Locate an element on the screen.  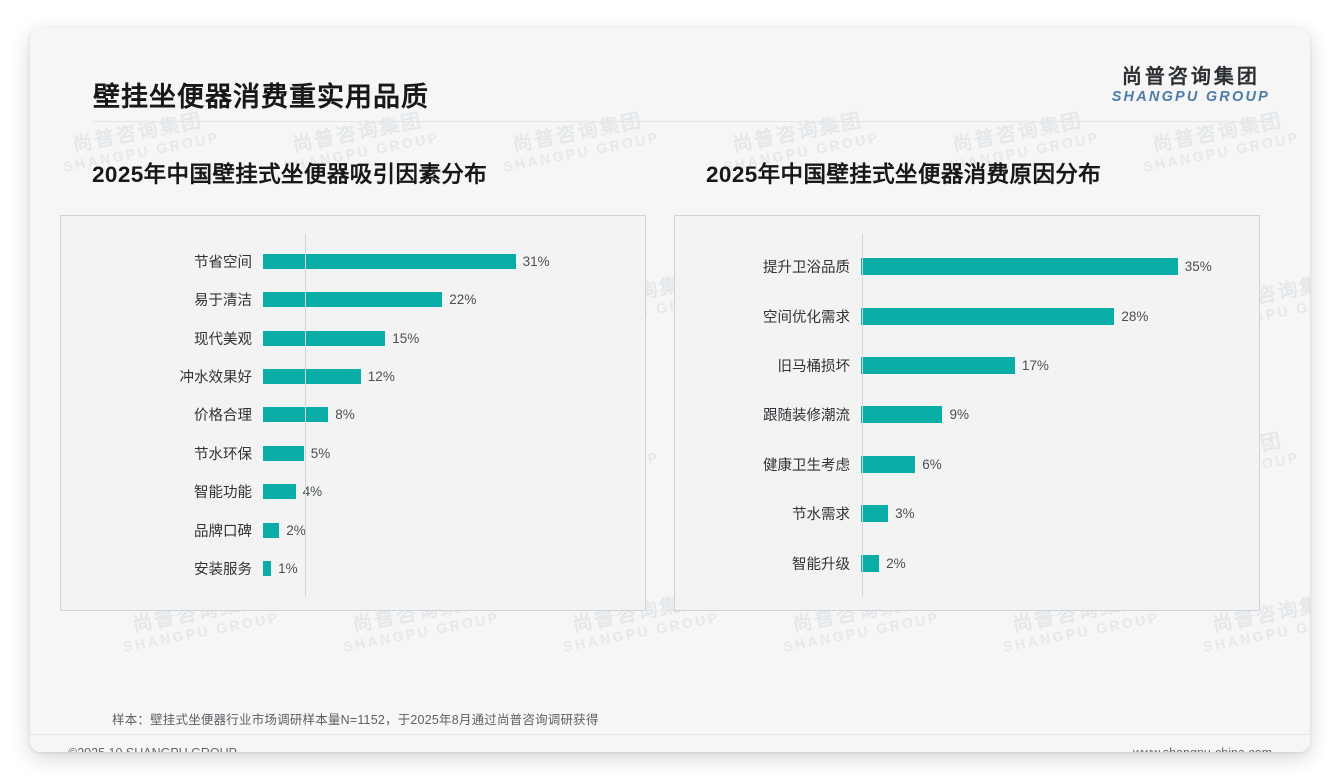
chart-bar-row: 节水环保 5% is located at coordinates (353, 453).